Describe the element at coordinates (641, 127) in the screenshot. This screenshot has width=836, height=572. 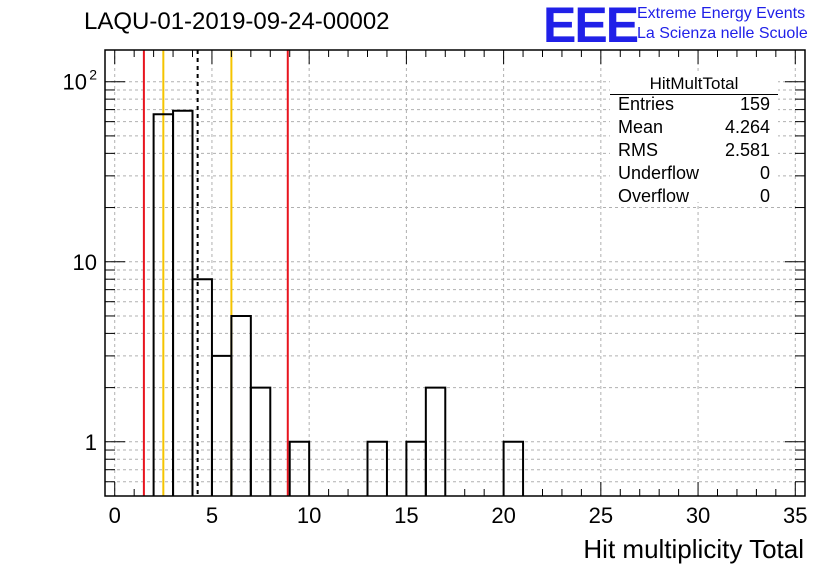
I see `stats-key: Mean` at that location.